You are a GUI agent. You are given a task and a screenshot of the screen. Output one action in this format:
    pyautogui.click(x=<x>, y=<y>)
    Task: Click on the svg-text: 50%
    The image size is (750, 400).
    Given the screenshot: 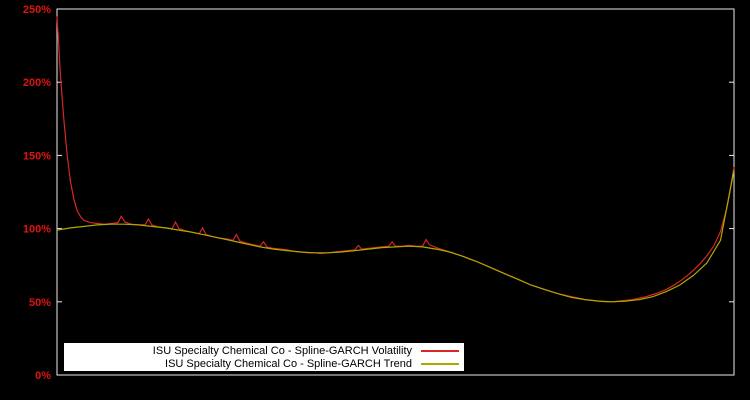 What is the action you would take?
    pyautogui.click(x=40, y=303)
    